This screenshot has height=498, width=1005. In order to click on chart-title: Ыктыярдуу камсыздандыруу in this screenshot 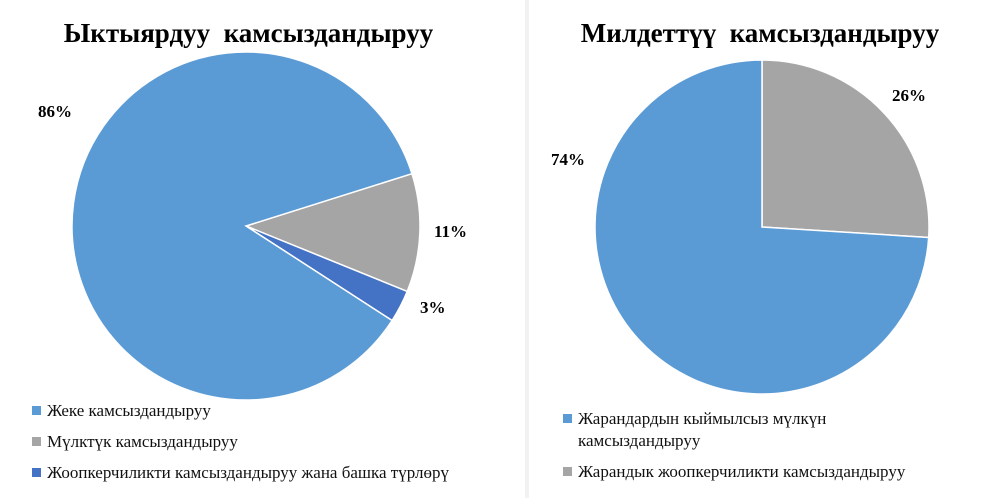, I will do `click(248, 33)`.